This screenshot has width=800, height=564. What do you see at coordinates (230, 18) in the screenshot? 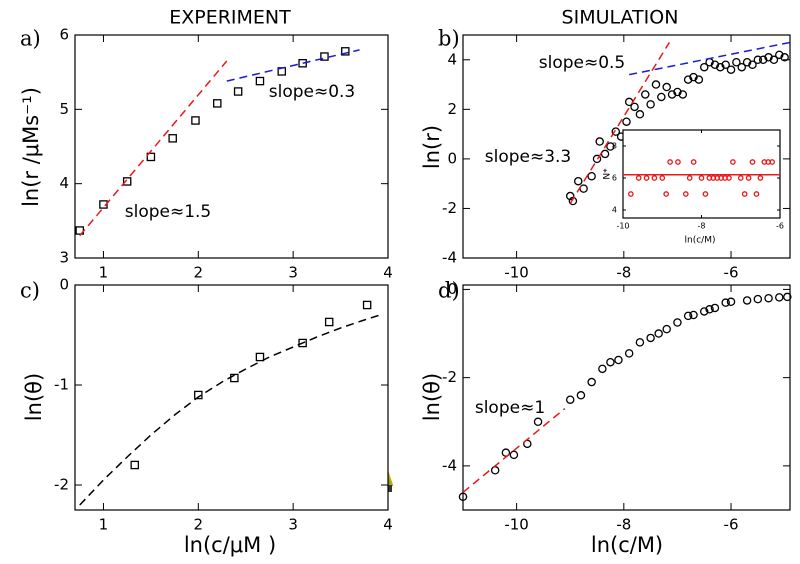
I see `panel-title: EXPERIMENT` at bounding box center [230, 18].